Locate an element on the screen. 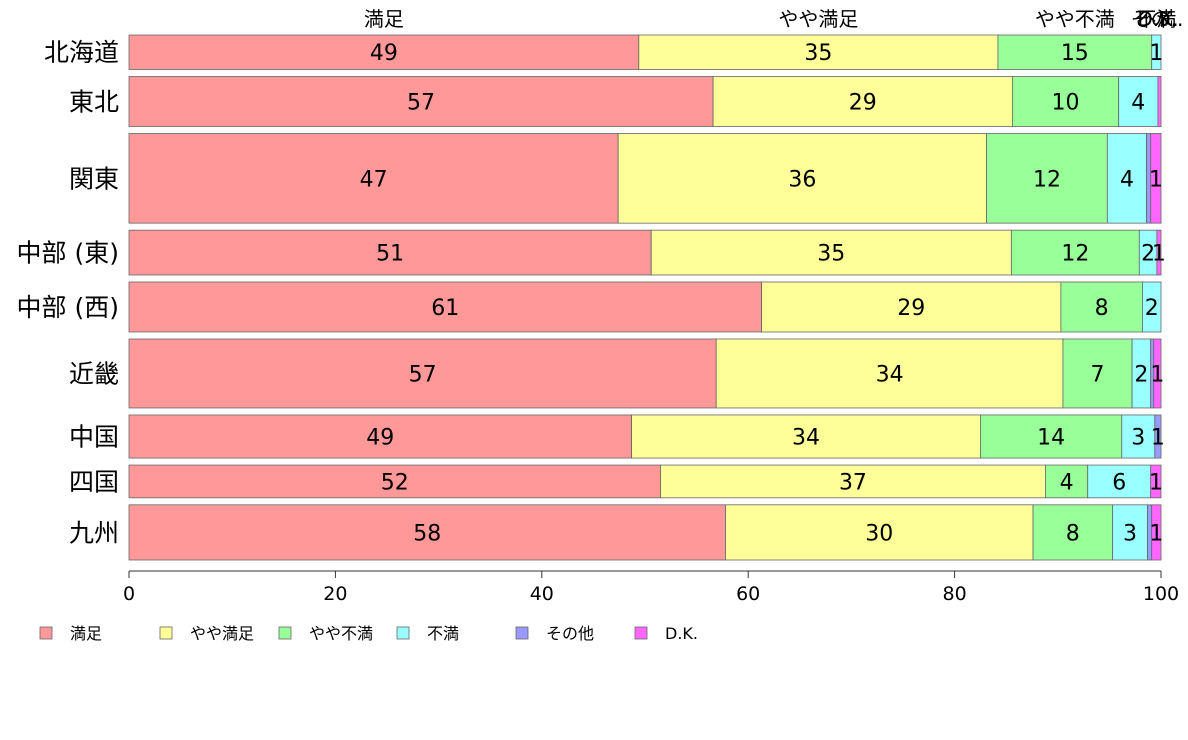 This screenshot has width=1188, height=740. bar-value-label: 35 is located at coordinates (831, 254).